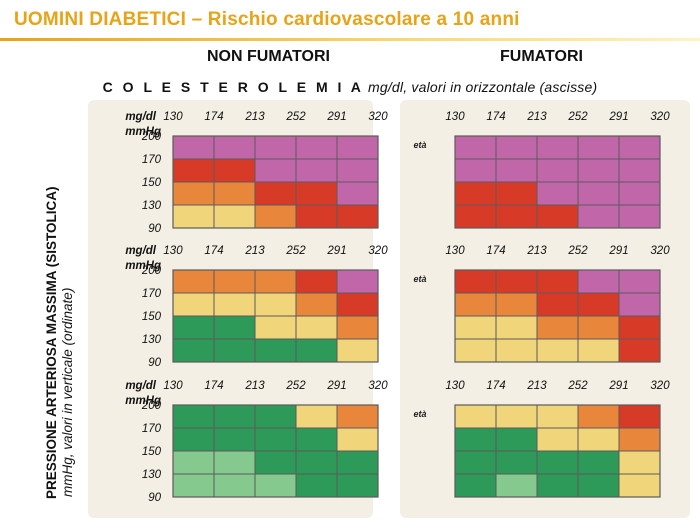 The height and width of the screenshot is (525, 700). What do you see at coordinates (541, 56) in the screenshot?
I see `group-heading-smokers: FUMATORI` at bounding box center [541, 56].